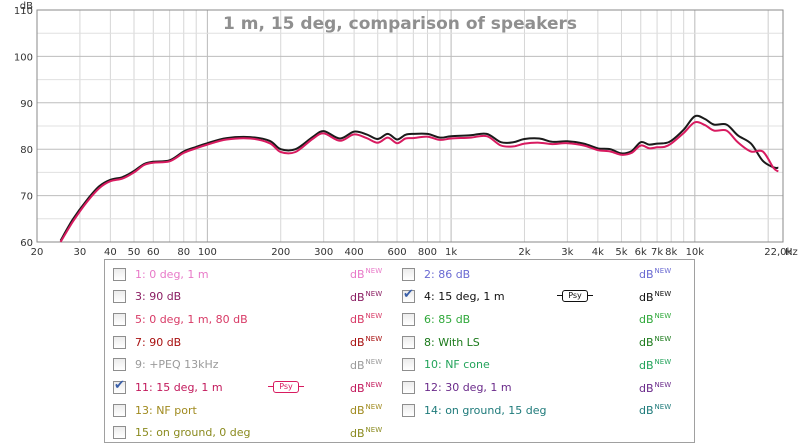  I want to click on legend-entry: ✔ 11: 15 deg, 1 m Psy dBNEW, so click(256, 388).